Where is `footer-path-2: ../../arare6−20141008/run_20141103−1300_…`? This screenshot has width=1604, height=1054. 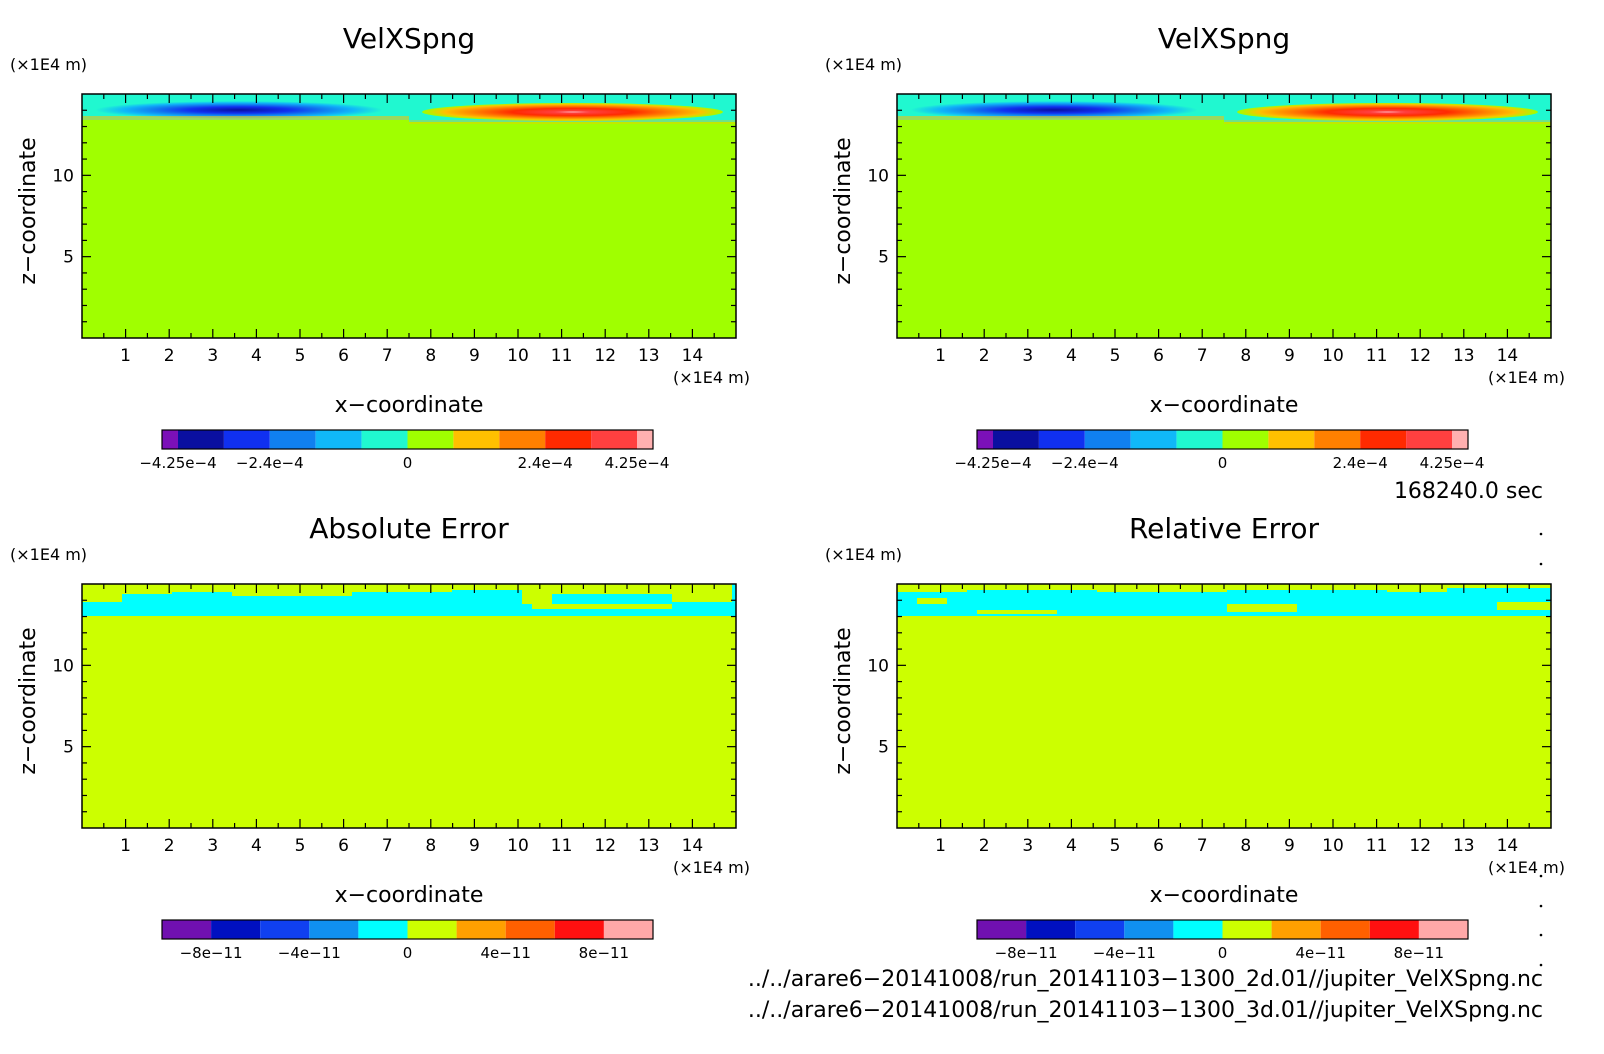
footer-path-2: ../../arare6−20141008/run_20141103−1300_… is located at coordinates (1145, 1010).